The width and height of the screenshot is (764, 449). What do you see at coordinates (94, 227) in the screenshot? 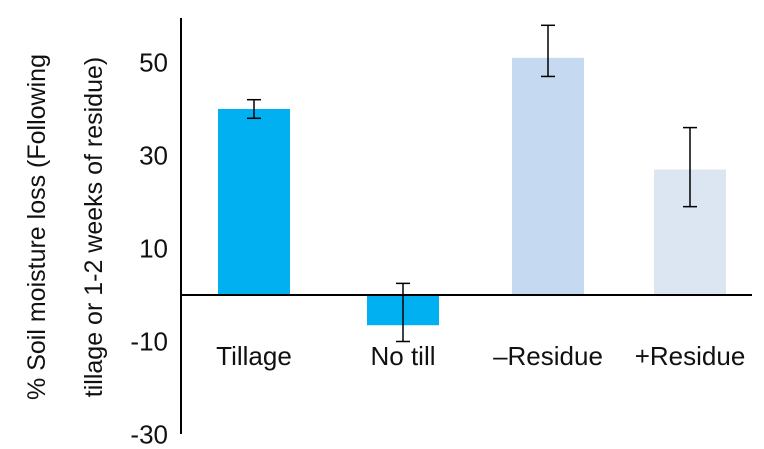
I see `y-axis-label-line-2: tillage or 1-2 weeks of residue)` at bounding box center [94, 227].